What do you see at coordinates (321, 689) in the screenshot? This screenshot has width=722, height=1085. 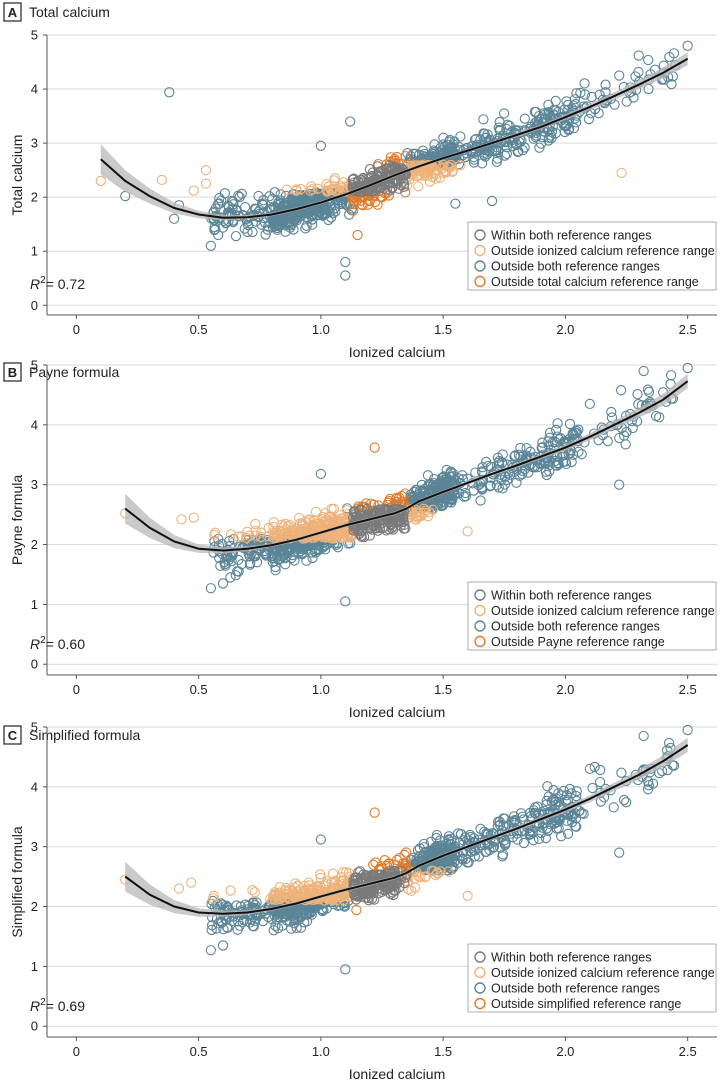 I see `x-tick-label: 1.0` at bounding box center [321, 689].